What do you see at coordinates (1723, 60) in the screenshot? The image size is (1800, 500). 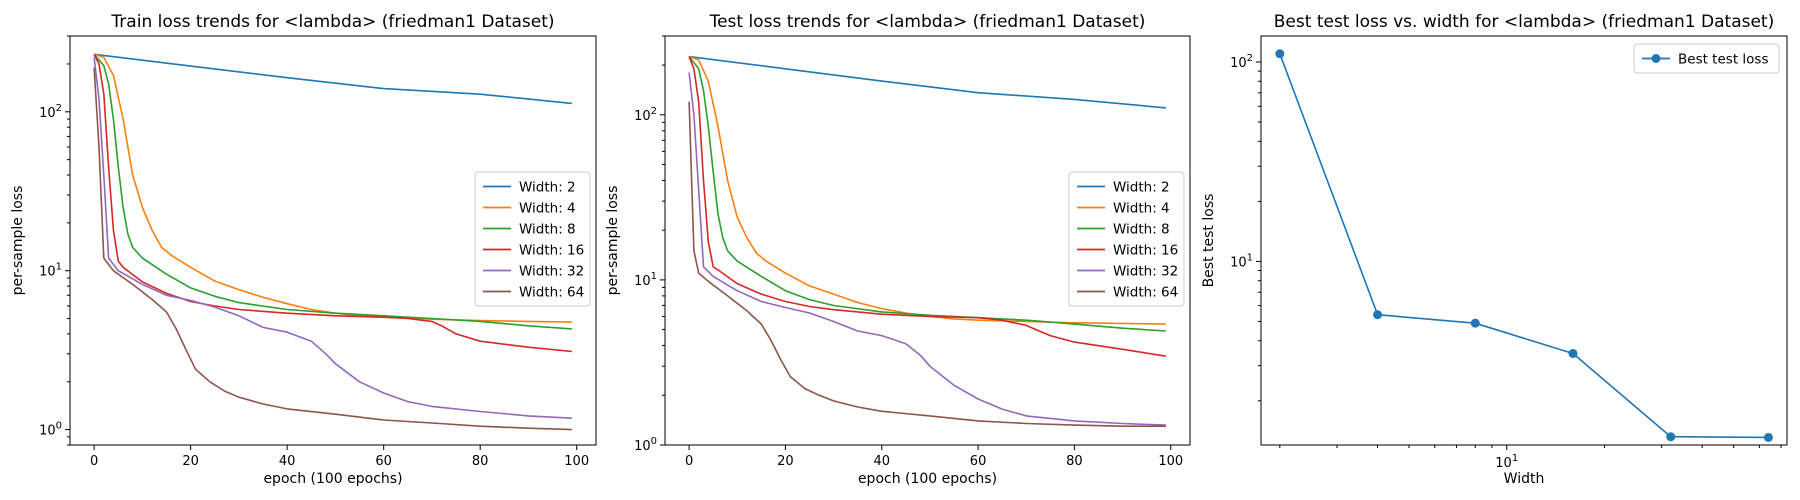 I see `legend-label: Best test loss` at bounding box center [1723, 60].